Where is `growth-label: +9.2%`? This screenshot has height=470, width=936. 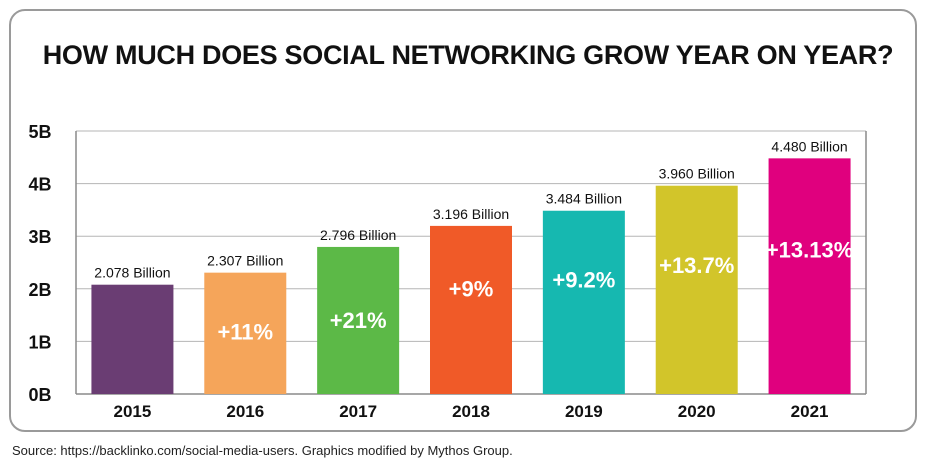
growth-label: +9.2% is located at coordinates (583, 280).